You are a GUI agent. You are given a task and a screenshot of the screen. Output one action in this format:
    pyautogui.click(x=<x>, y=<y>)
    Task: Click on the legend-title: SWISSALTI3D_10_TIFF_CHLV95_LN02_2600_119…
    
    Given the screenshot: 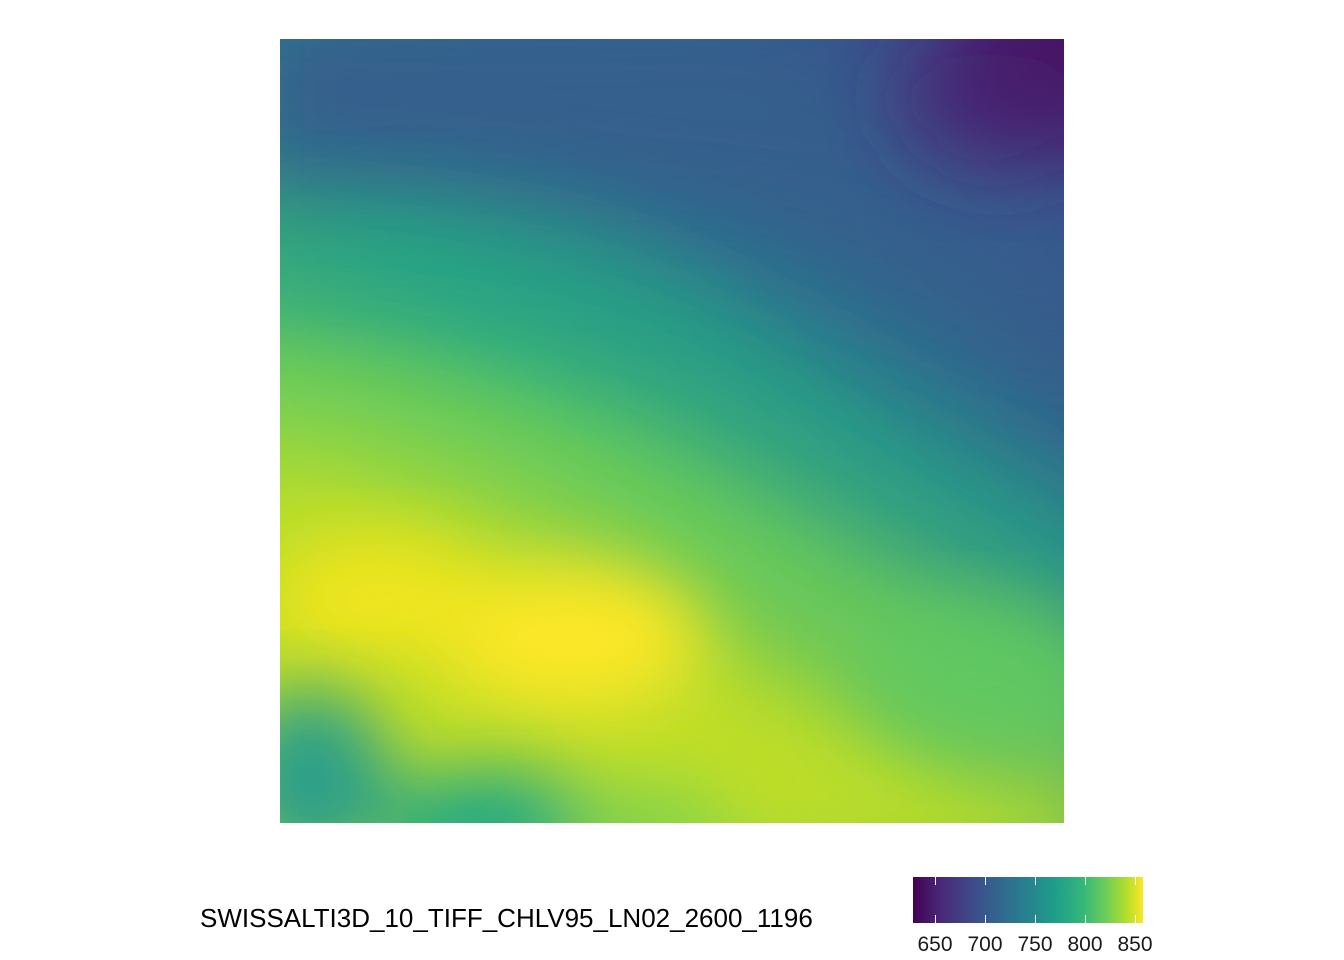 What is the action you would take?
    pyautogui.click(x=506, y=918)
    